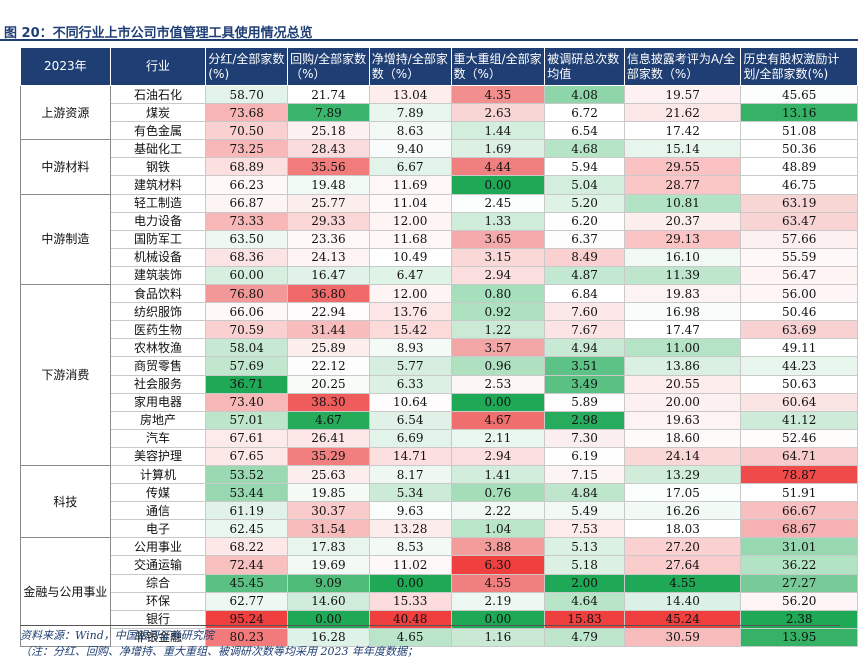 The height and width of the screenshot is (659, 858). What do you see at coordinates (158, 474) in the screenshot?
I see `industry-name-cell: 计算机` at bounding box center [158, 474].